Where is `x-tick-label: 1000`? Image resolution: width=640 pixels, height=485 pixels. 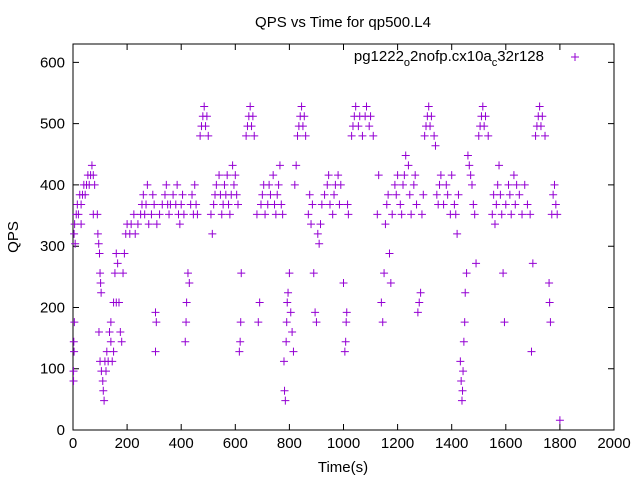 x-tick-label: 1000 is located at coordinates (343, 443).